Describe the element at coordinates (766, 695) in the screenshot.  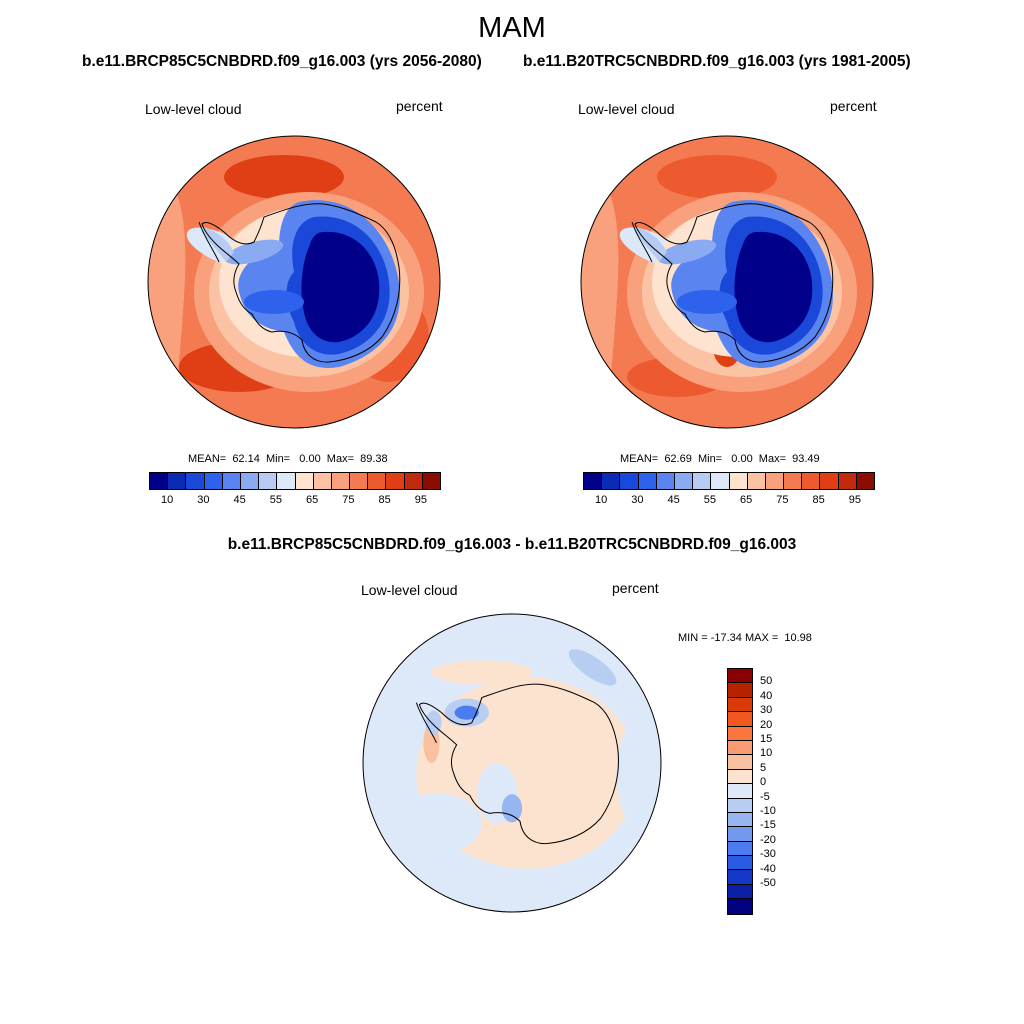
I see `colorbar-tick-label: 40` at that location.